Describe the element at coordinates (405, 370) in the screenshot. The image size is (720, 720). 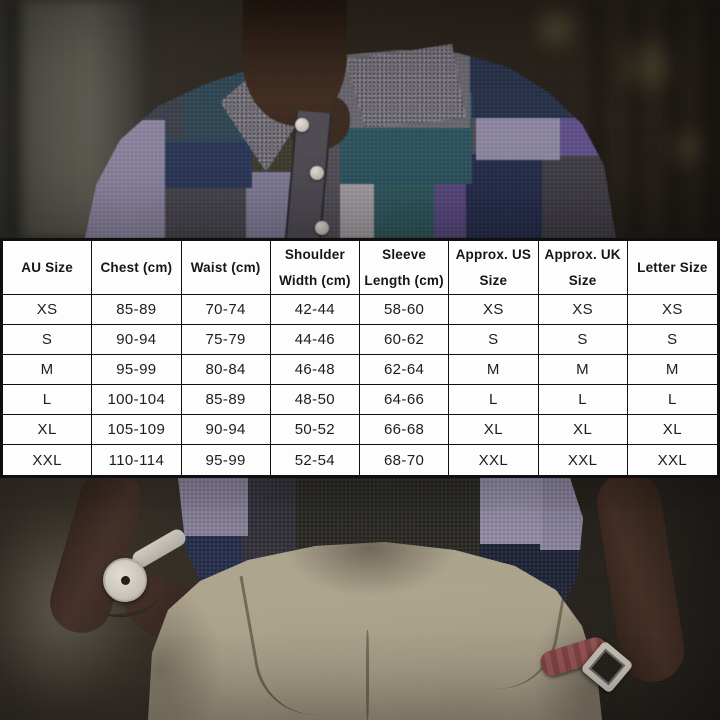
I see `size-cell: 62-64` at that location.